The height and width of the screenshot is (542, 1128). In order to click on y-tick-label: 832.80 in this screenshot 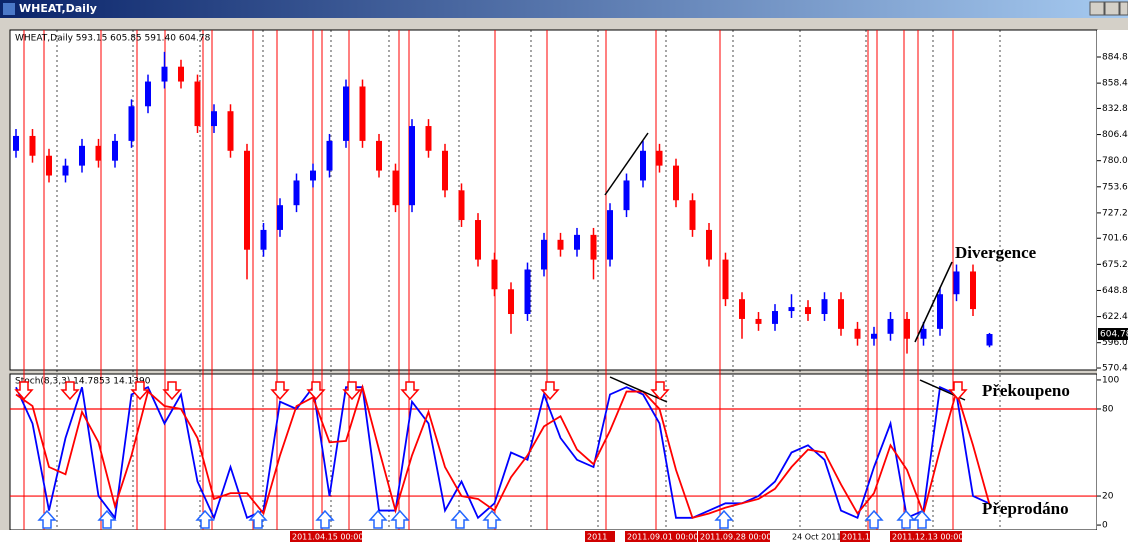, I will do `click(1115, 109)`.